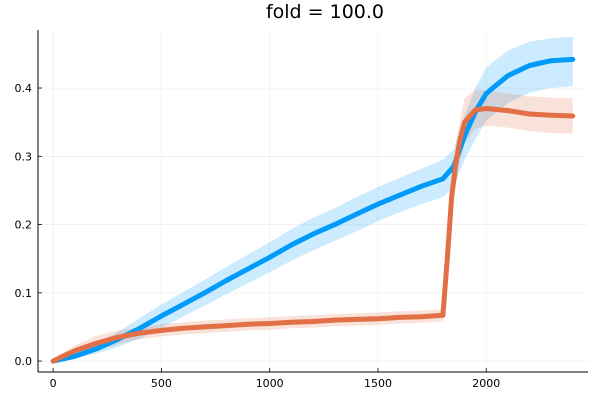  What do you see at coordinates (486, 383) in the screenshot?
I see `x-tick-label: 2000` at bounding box center [486, 383].